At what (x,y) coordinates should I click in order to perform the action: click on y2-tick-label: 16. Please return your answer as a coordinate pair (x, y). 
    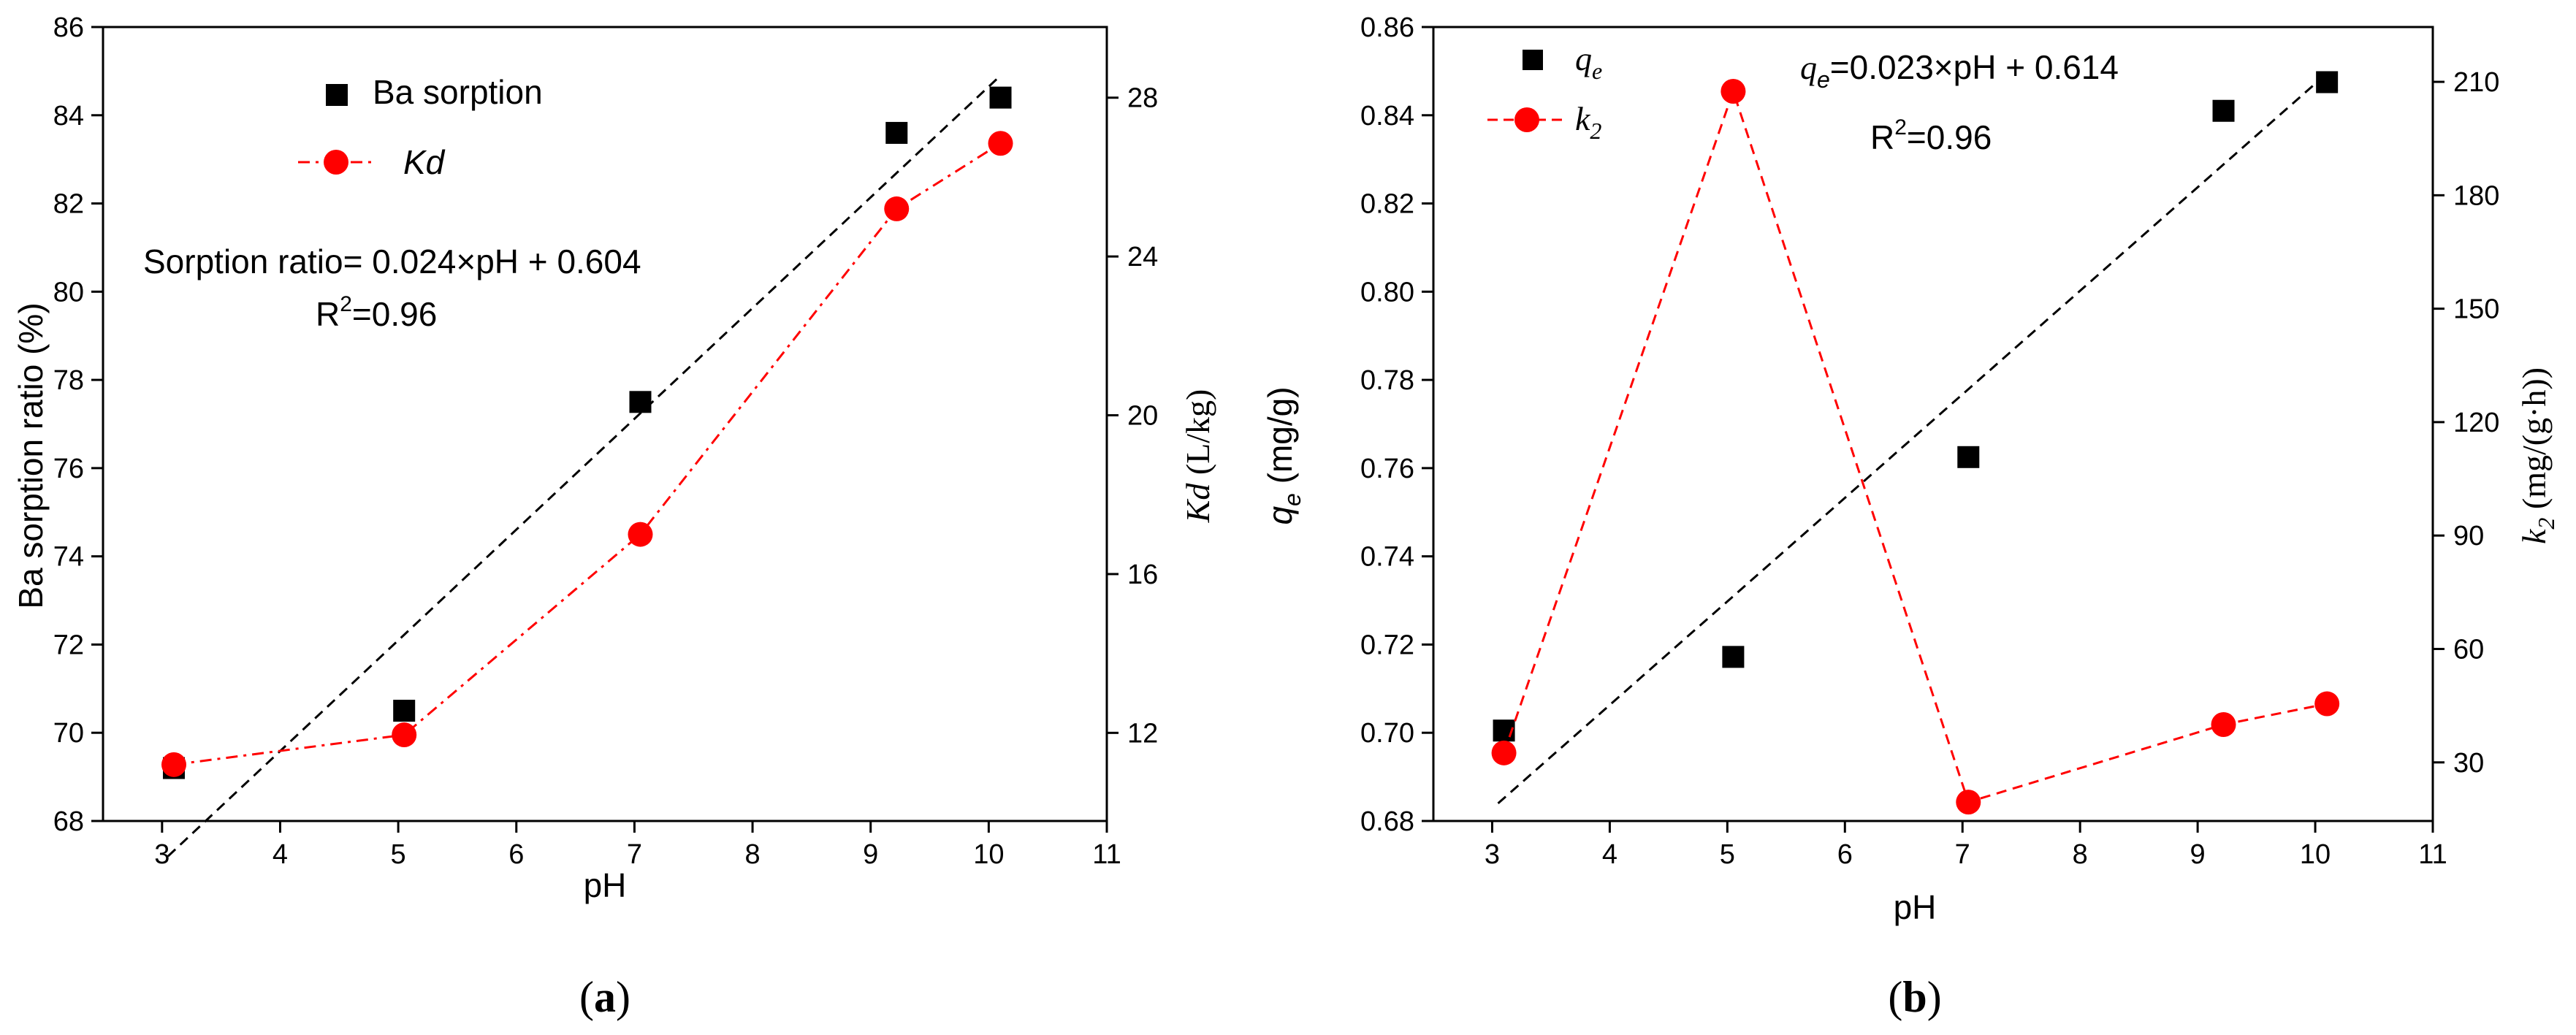
    Looking at the image, I should click on (1142, 574).